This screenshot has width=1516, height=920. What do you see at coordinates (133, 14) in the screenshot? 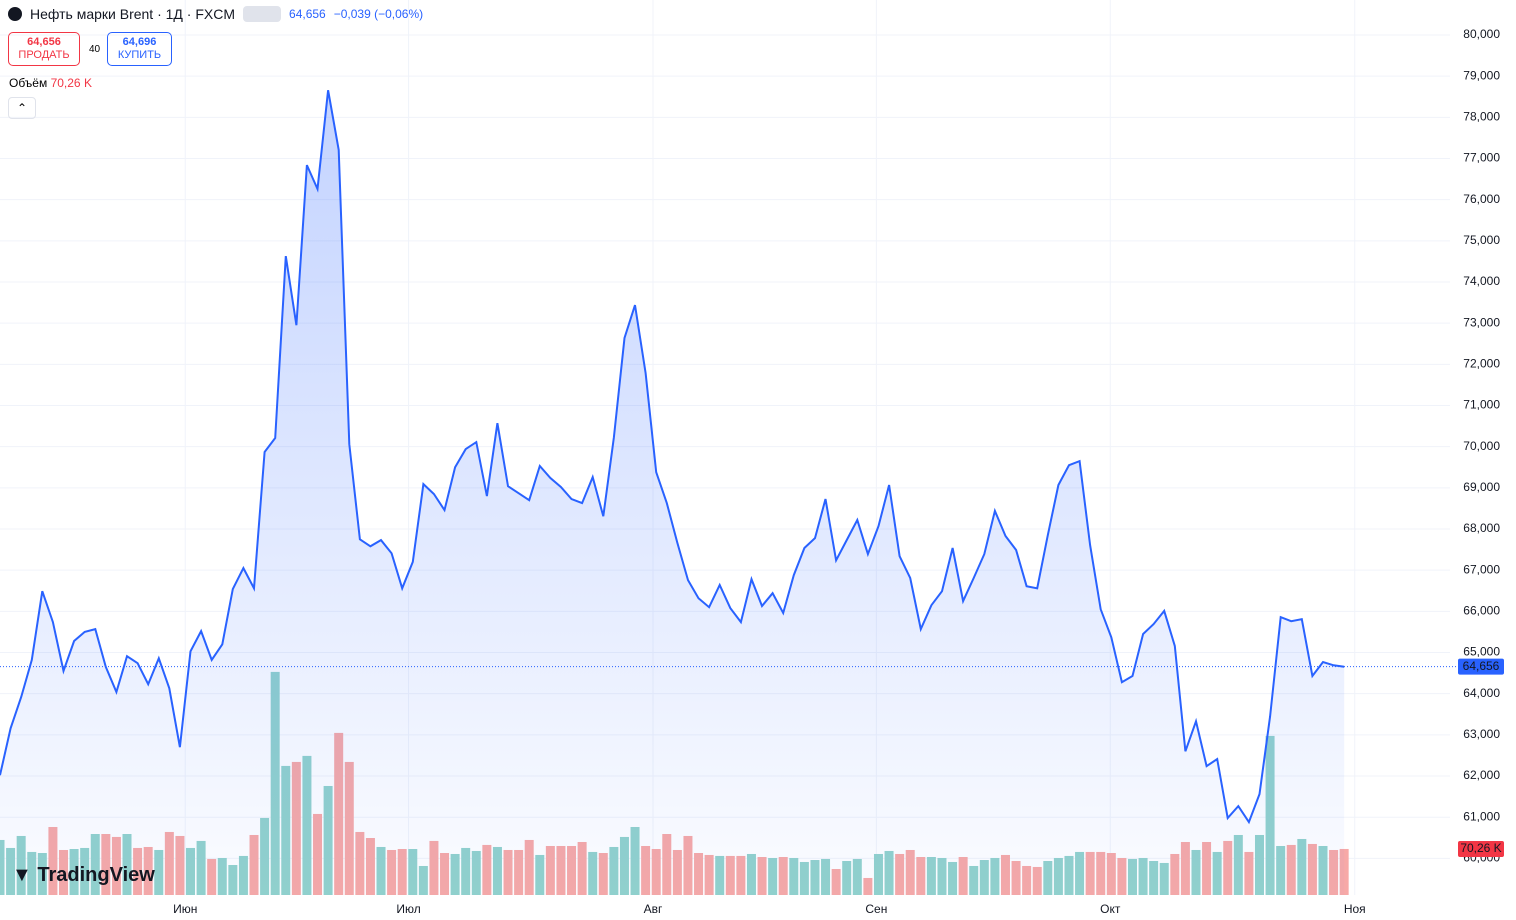
I see `symbol: Нефть марки Brent · 1Д · FXCM` at bounding box center [133, 14].